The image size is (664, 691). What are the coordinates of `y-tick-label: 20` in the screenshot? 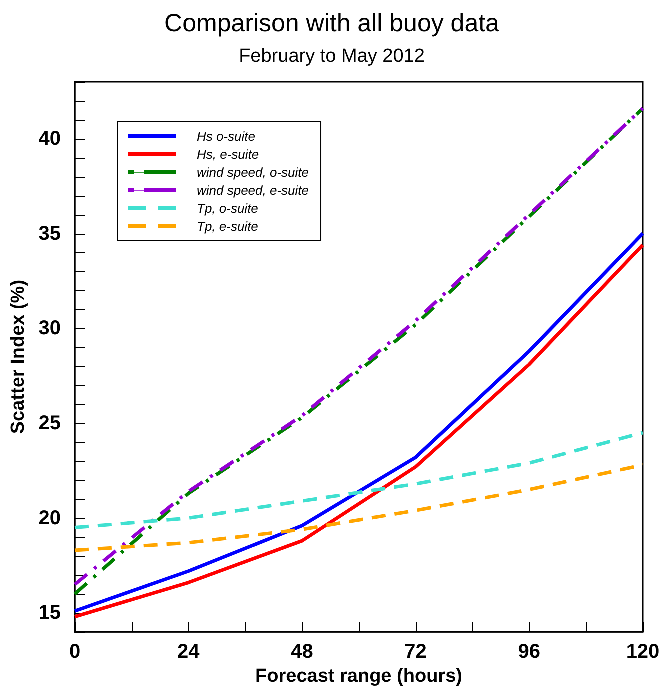 It's located at (49, 518).